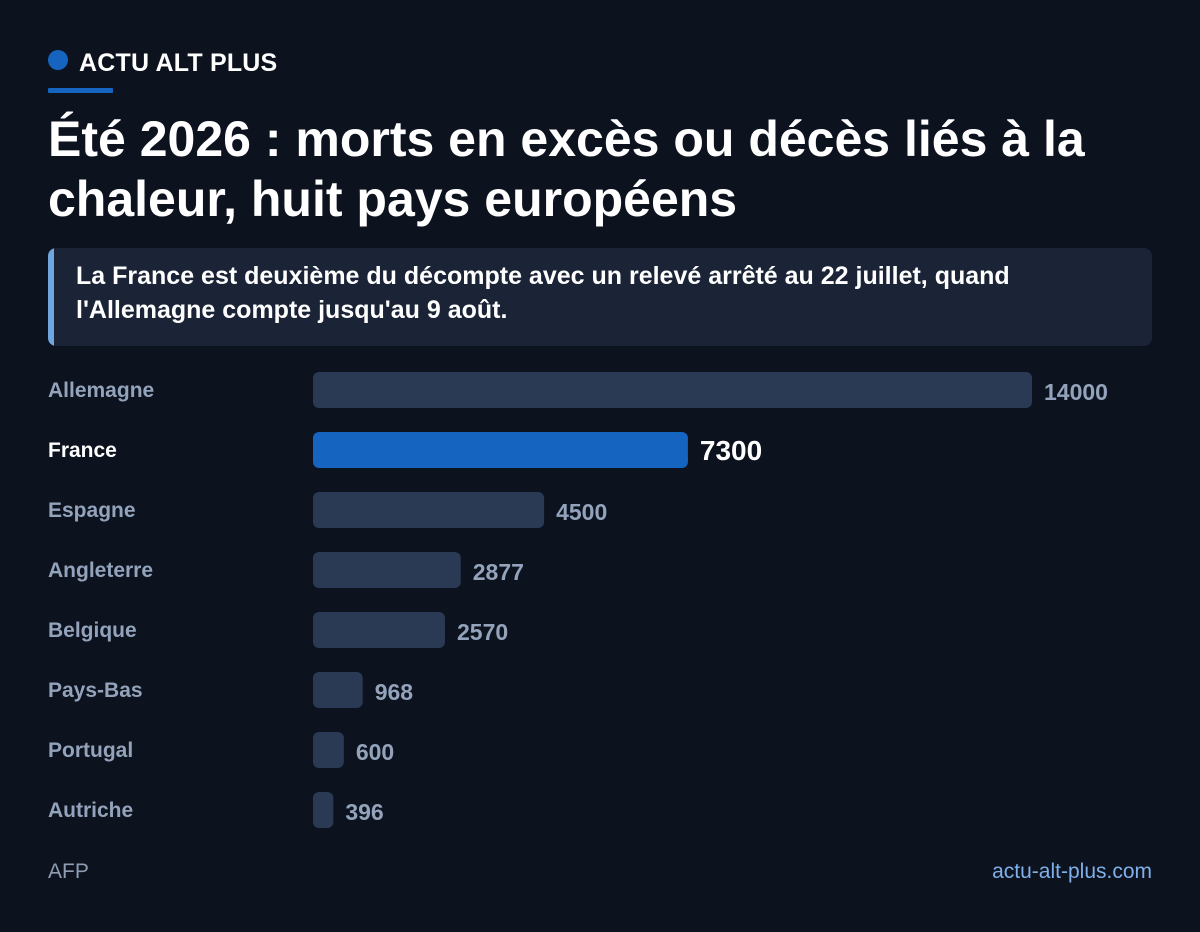 Image resolution: width=1200 pixels, height=932 pixels. I want to click on source-credit: AFP, so click(68, 871).